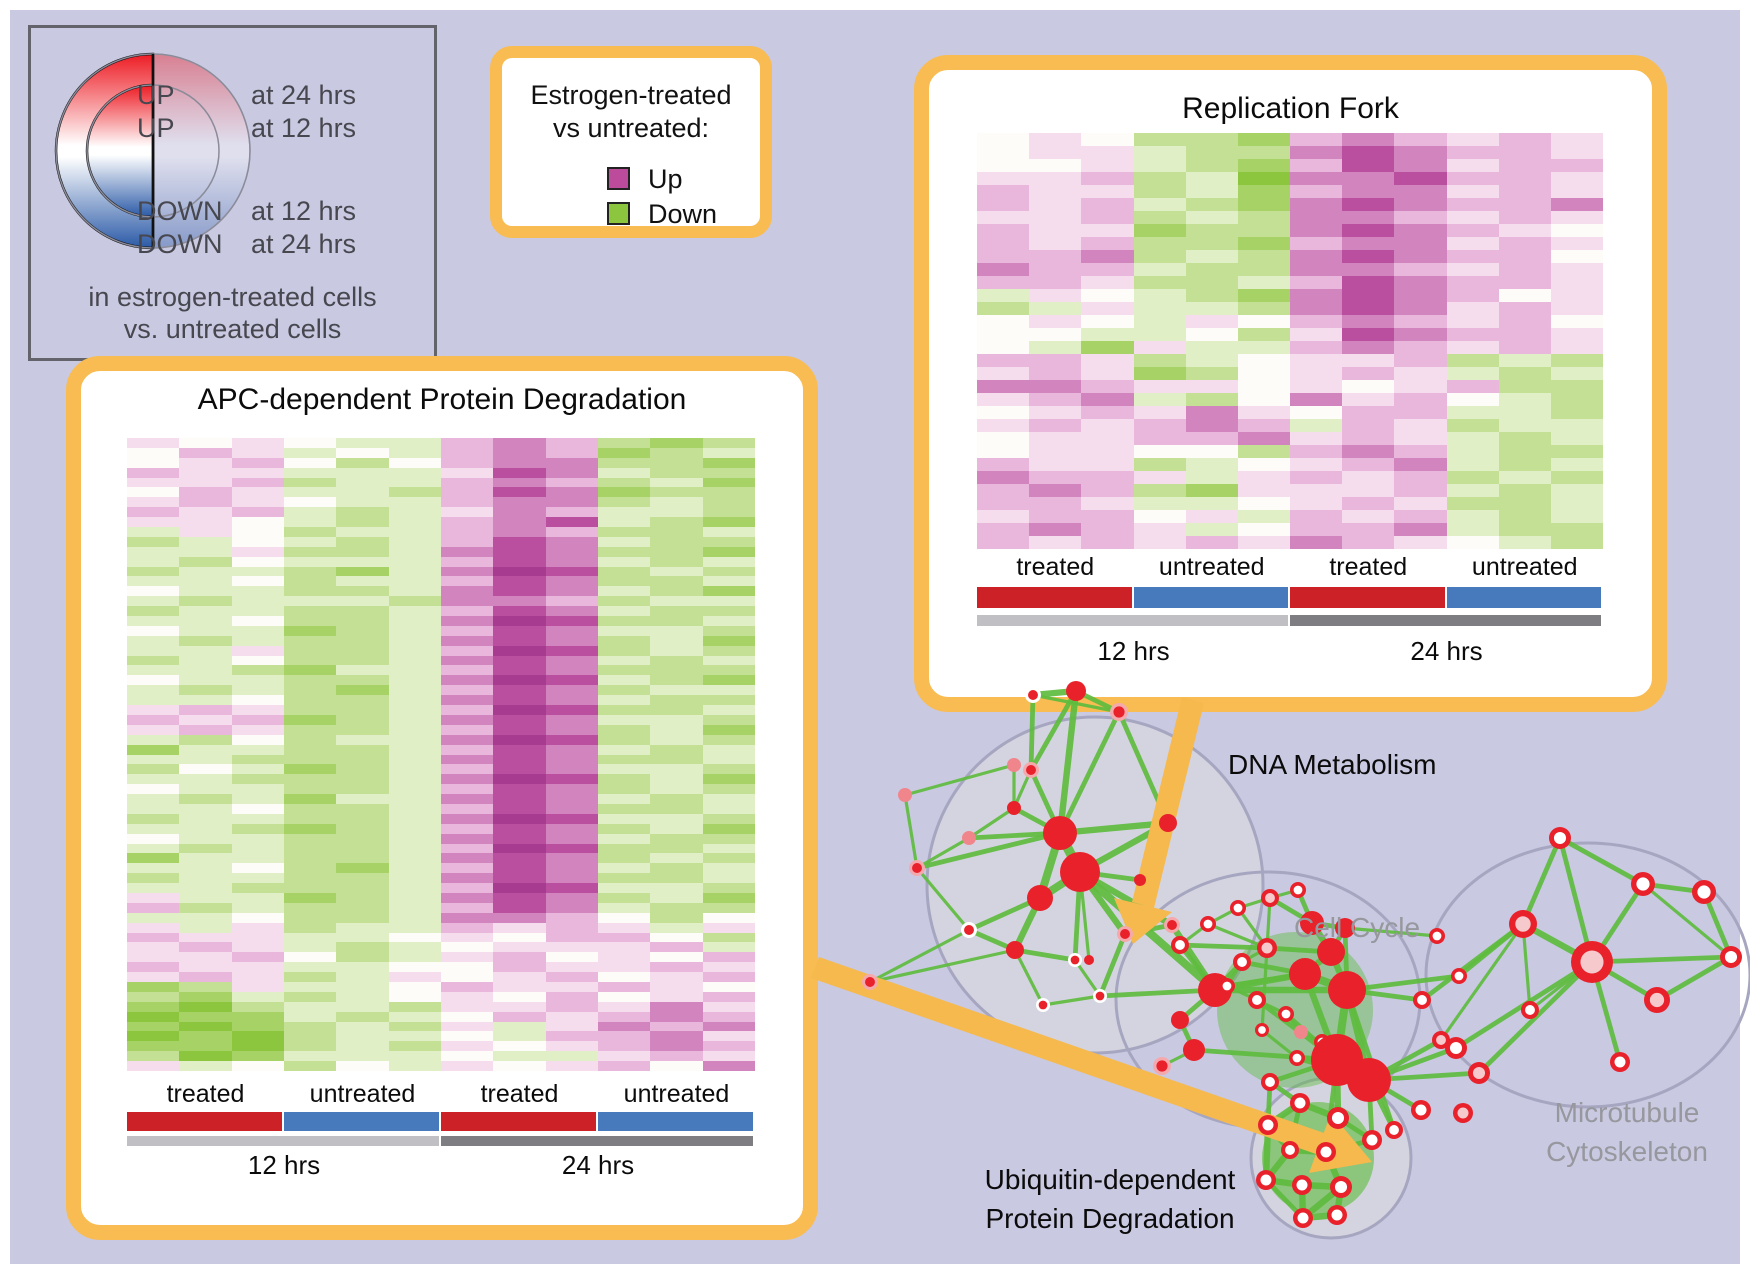 This screenshot has height=1279, width=1750. I want to click on legend-down-24-time: at 24 hrs, so click(304, 244).